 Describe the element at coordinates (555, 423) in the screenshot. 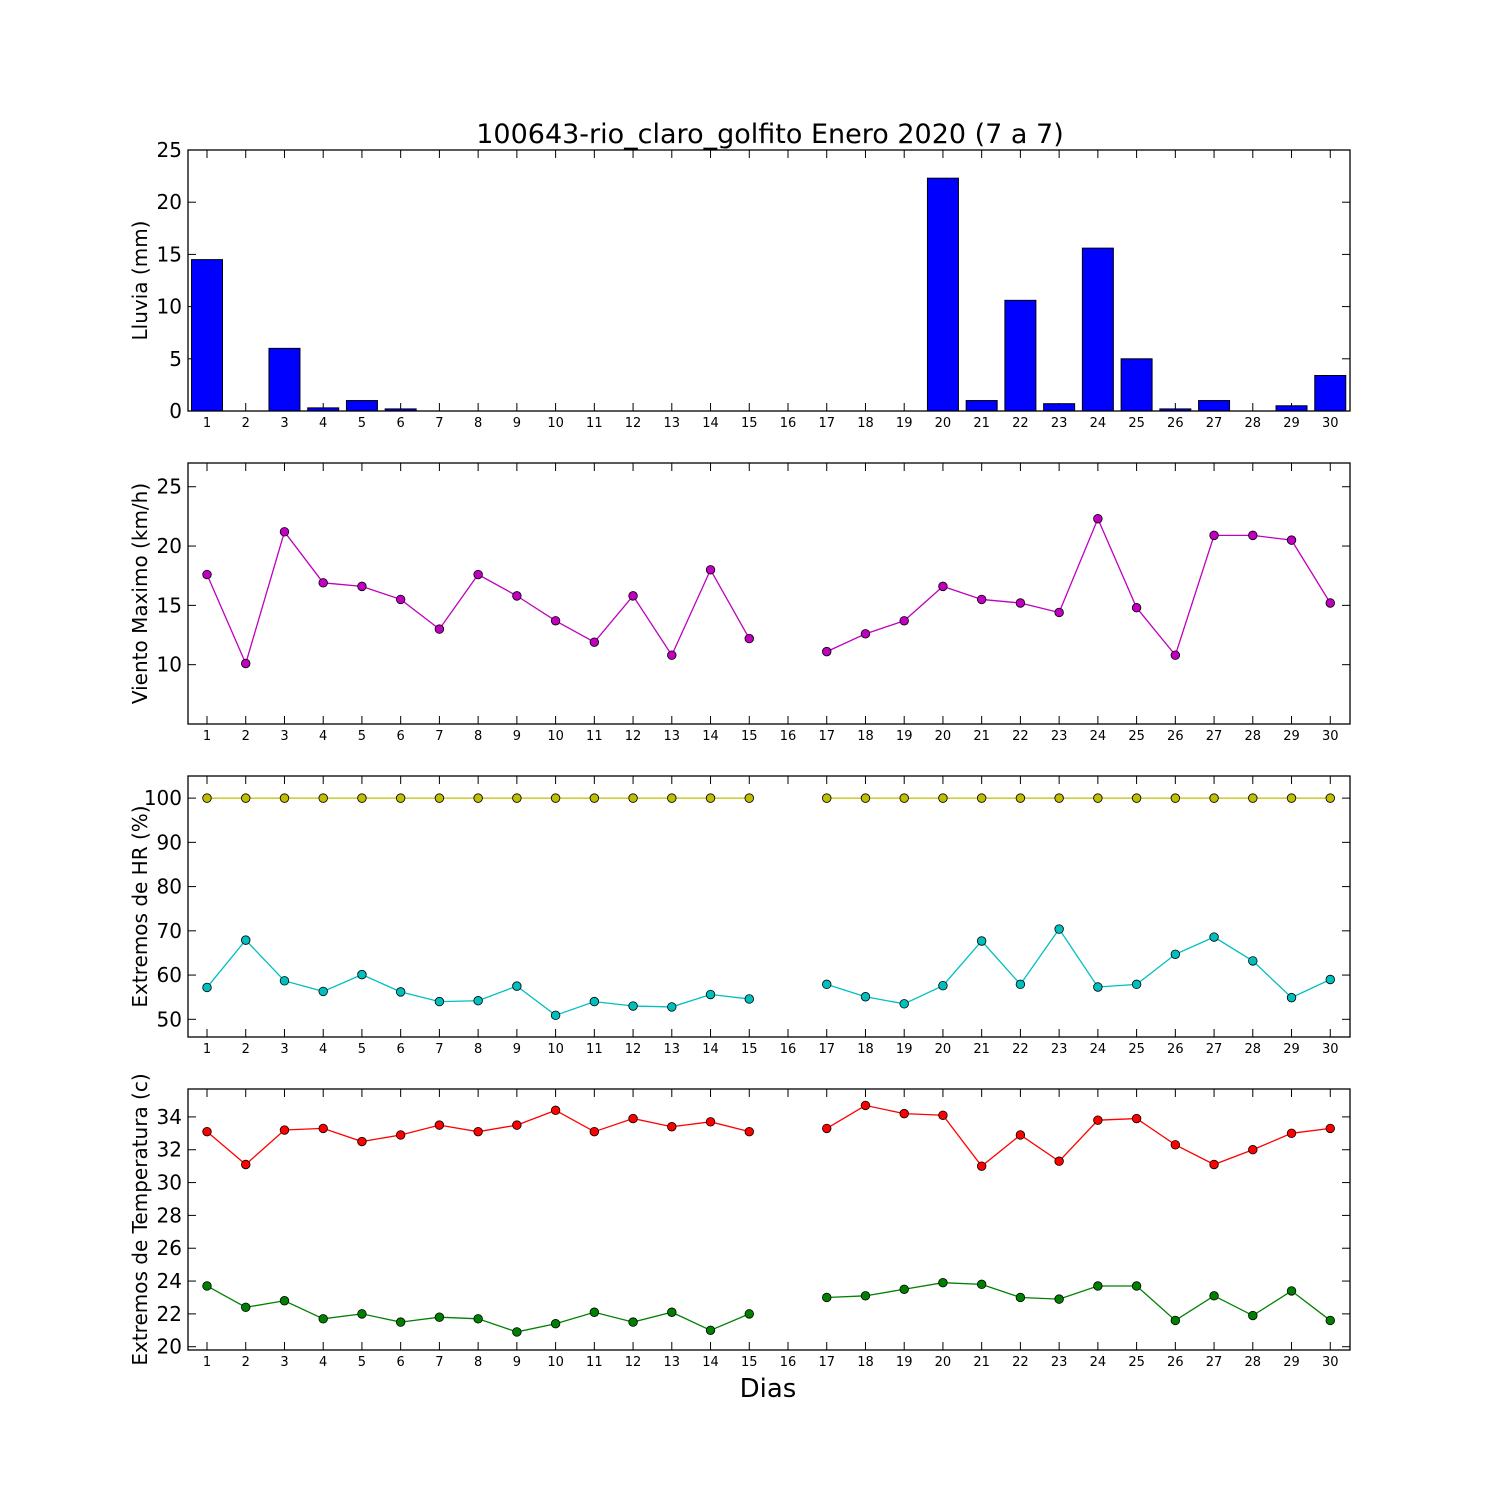

I see `x-tick-label: 10` at that location.